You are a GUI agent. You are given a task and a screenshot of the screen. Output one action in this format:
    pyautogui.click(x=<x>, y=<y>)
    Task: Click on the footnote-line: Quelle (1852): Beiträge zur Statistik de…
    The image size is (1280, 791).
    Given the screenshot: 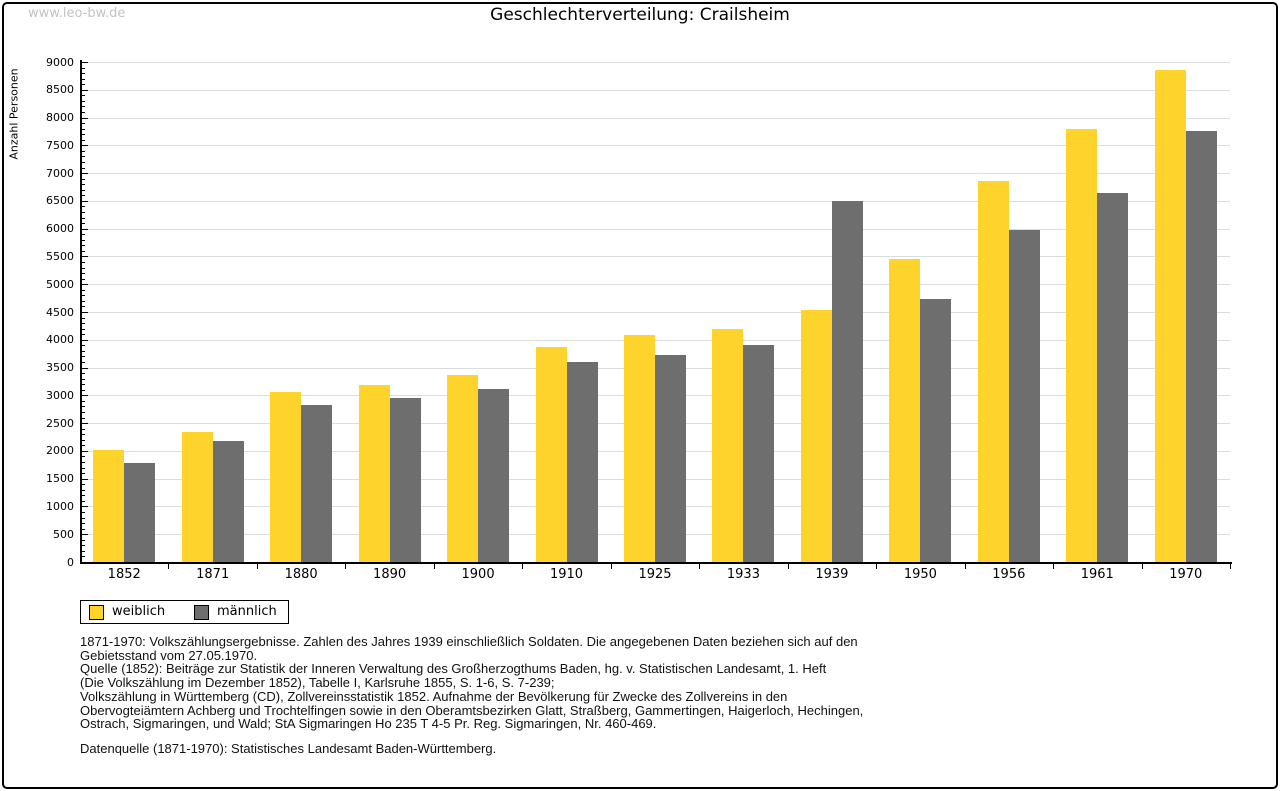 What is the action you would take?
    pyautogui.click(x=453, y=669)
    